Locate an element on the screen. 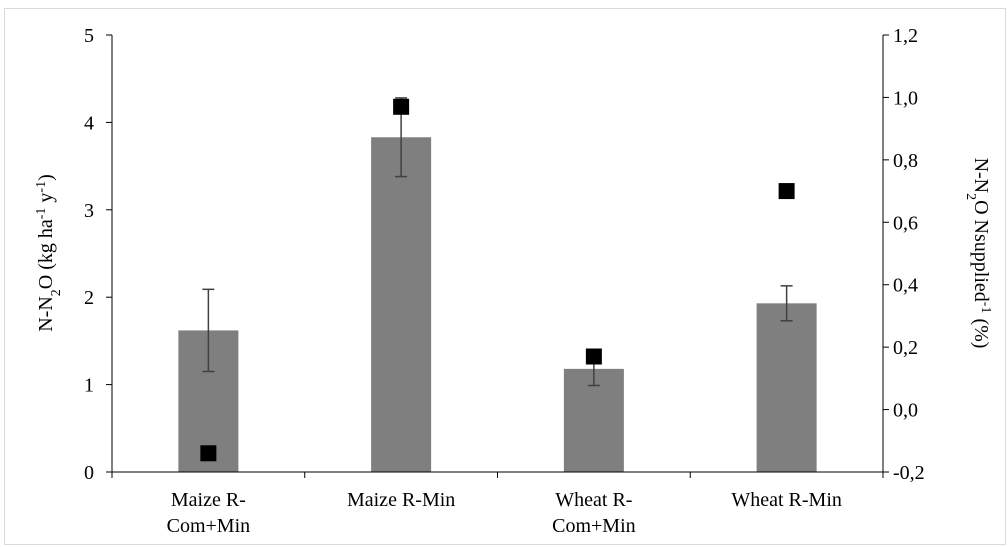 The width and height of the screenshot is (1008, 547). y-axis-left-title: N-N2O (kg ha-1 y-1) is located at coordinates (49, 253).